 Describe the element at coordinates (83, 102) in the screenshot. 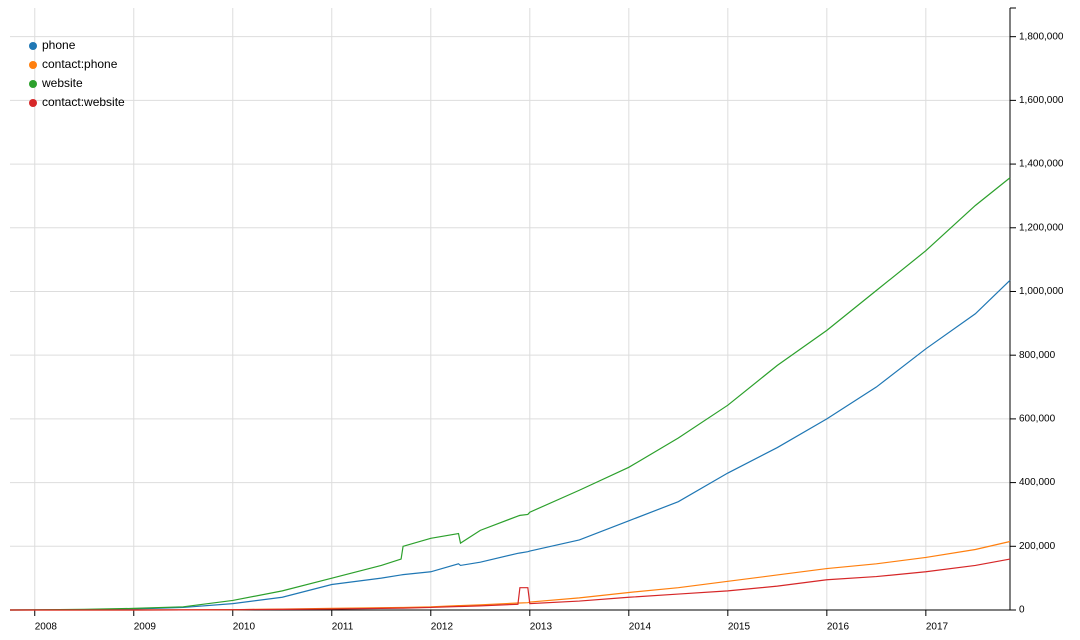

I see `legend-label: contact:website` at that location.